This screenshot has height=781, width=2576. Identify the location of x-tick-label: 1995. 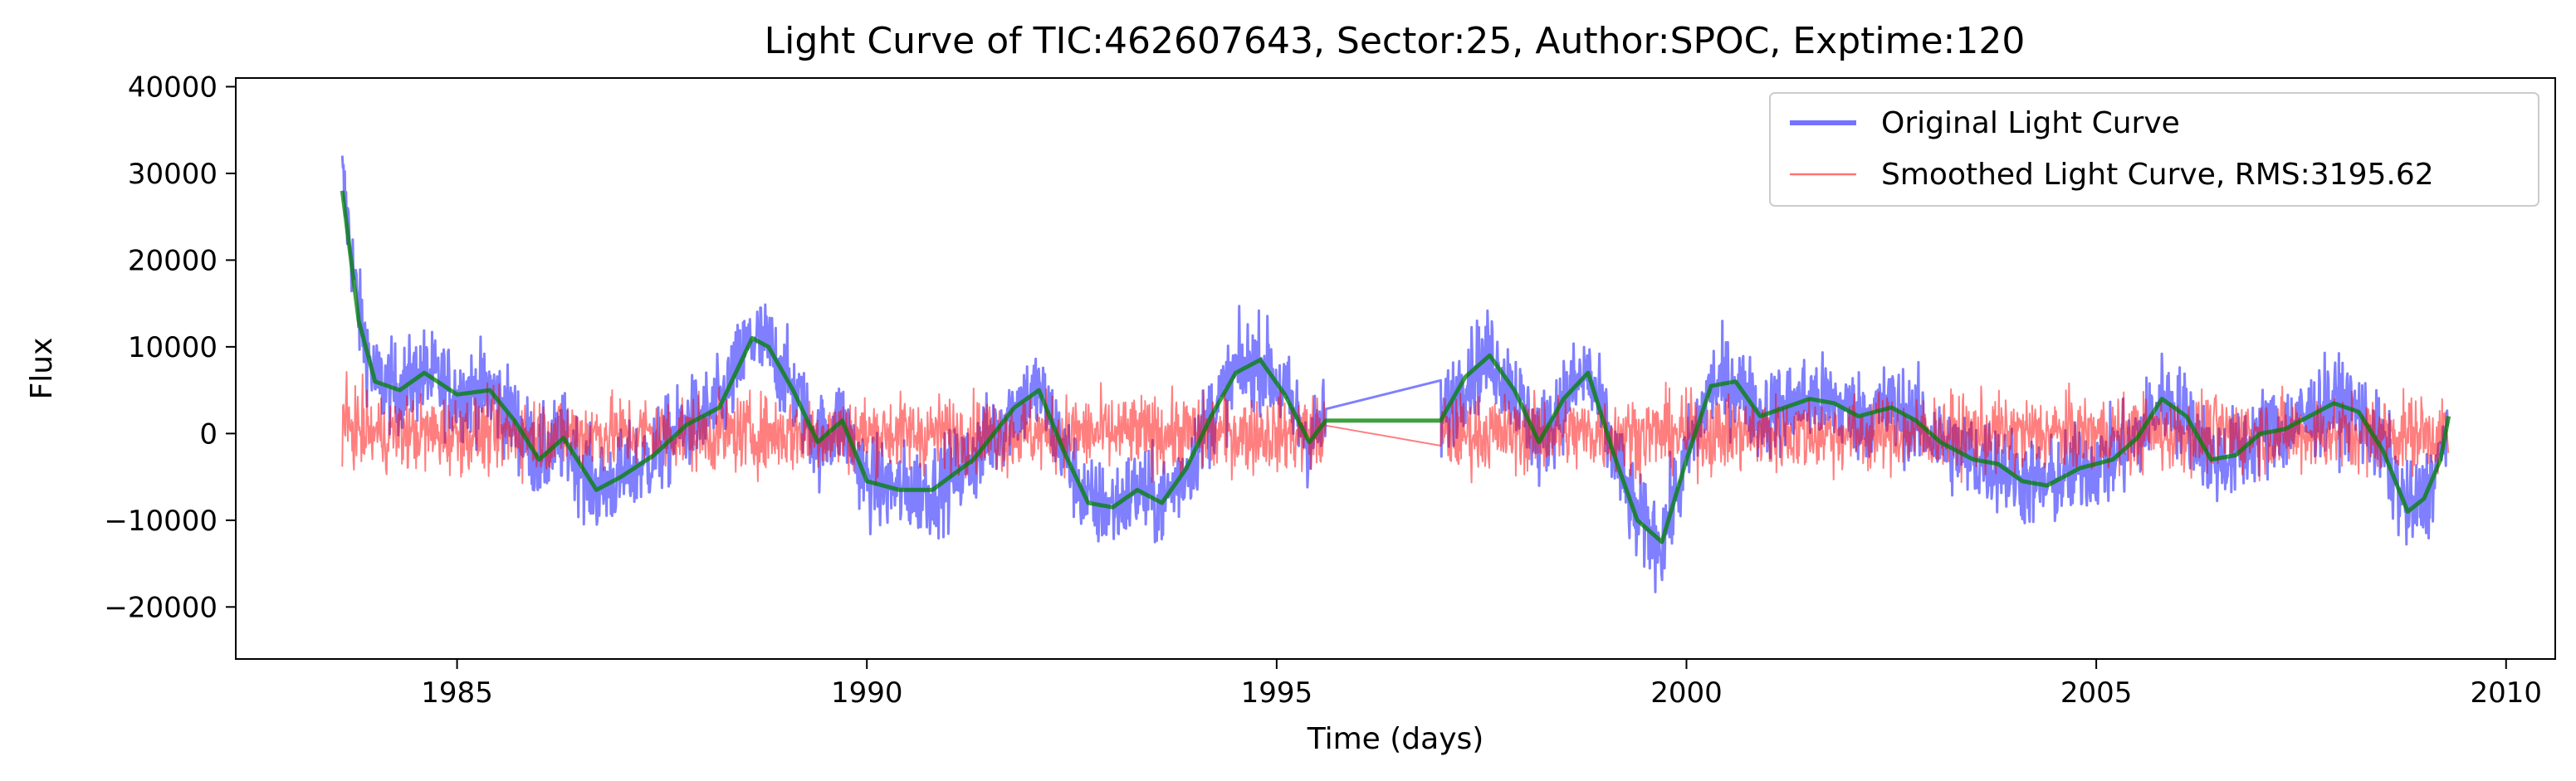
(1277, 693).